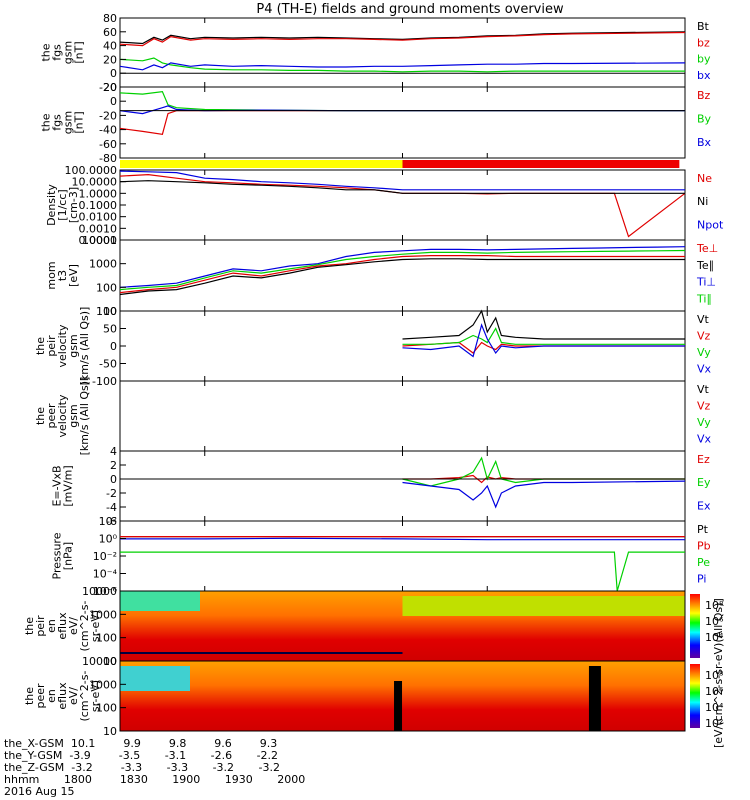 The height and width of the screenshot is (800, 750). Describe the element at coordinates (704, 406) in the screenshot. I see `peer-velocity-legend-Vz: Vz` at that location.